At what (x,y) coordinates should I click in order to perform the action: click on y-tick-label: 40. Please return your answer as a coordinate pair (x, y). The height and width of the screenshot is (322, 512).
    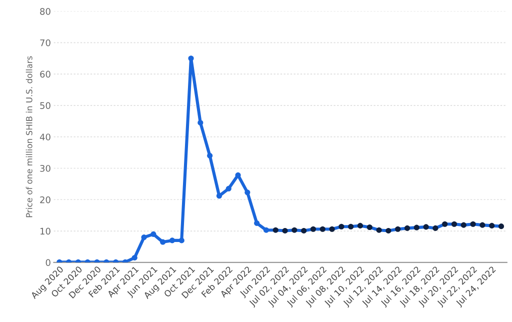
    Looking at the image, I should click on (45, 137).